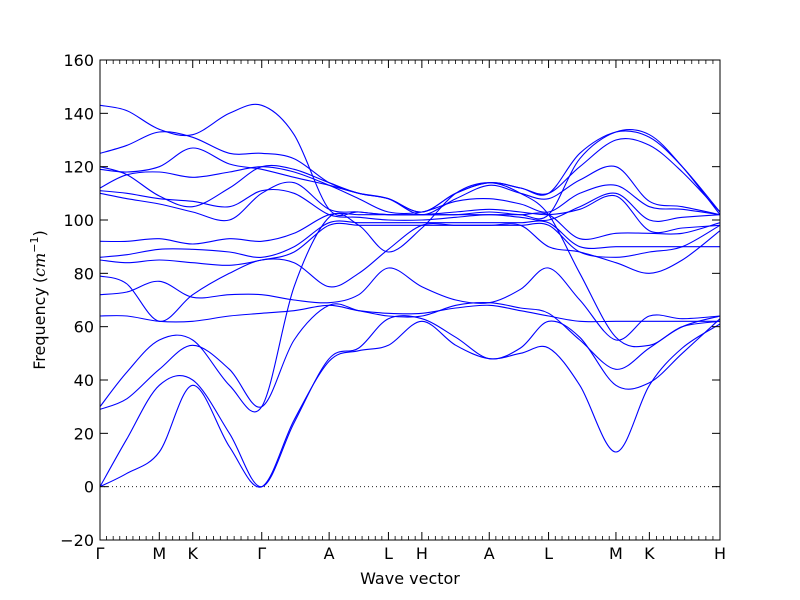 The image size is (800, 600). Describe the element at coordinates (548, 553) in the screenshot. I see `x-tick-label-9: L` at that location.